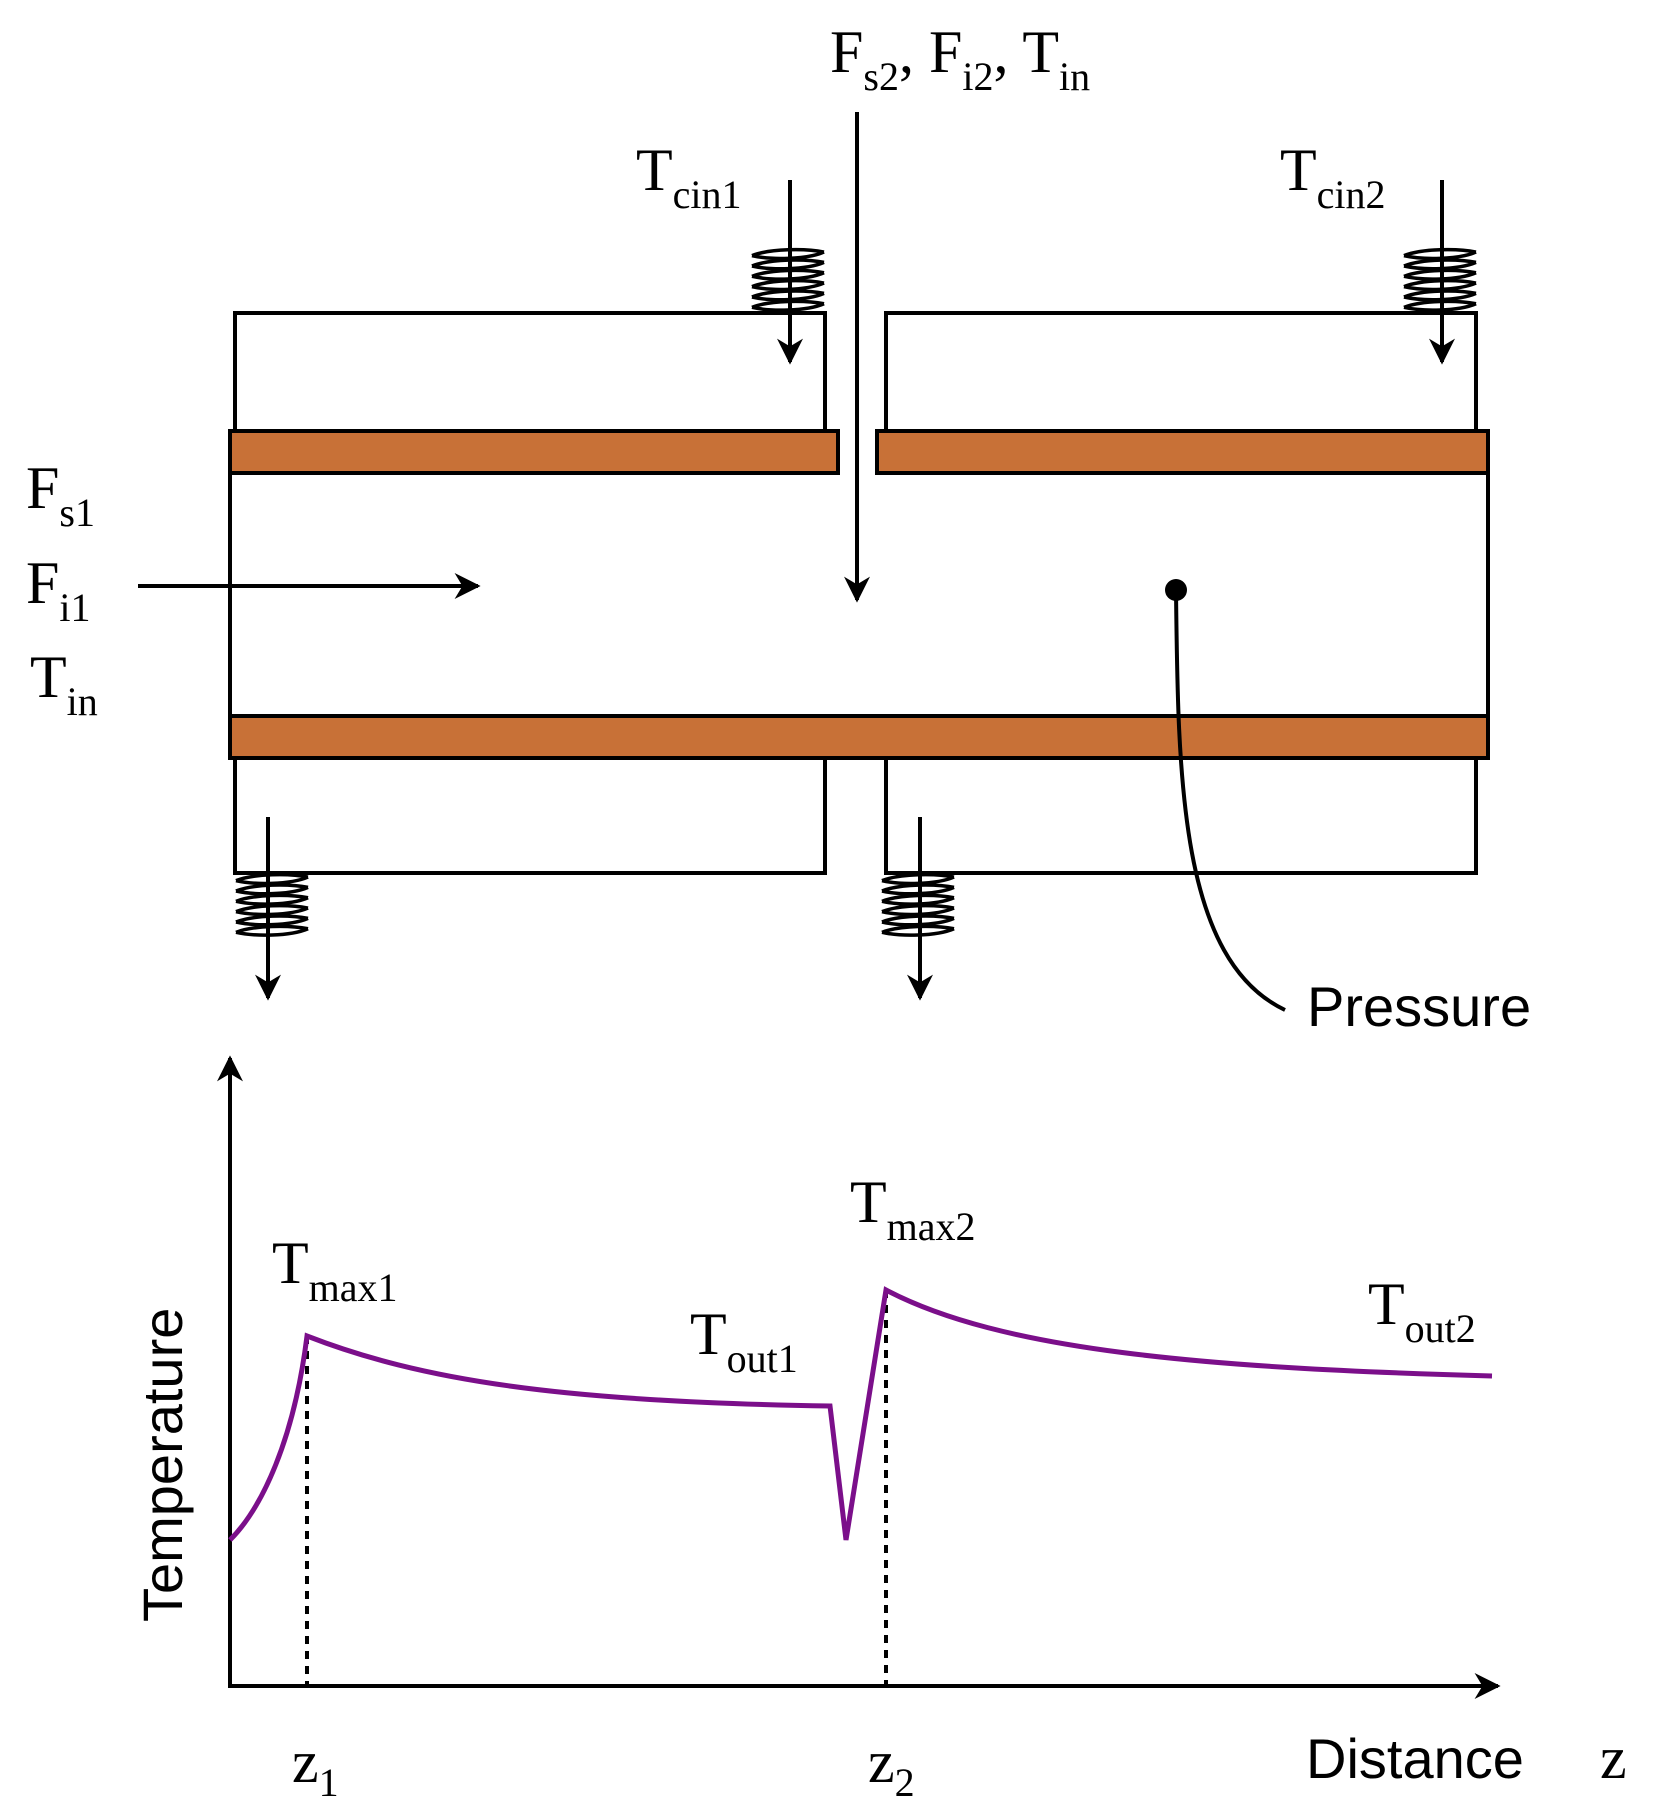 This screenshot has height=1806, width=1667. Describe the element at coordinates (1415, 1758) in the screenshot. I see `x-axis-label: Distance` at that location.